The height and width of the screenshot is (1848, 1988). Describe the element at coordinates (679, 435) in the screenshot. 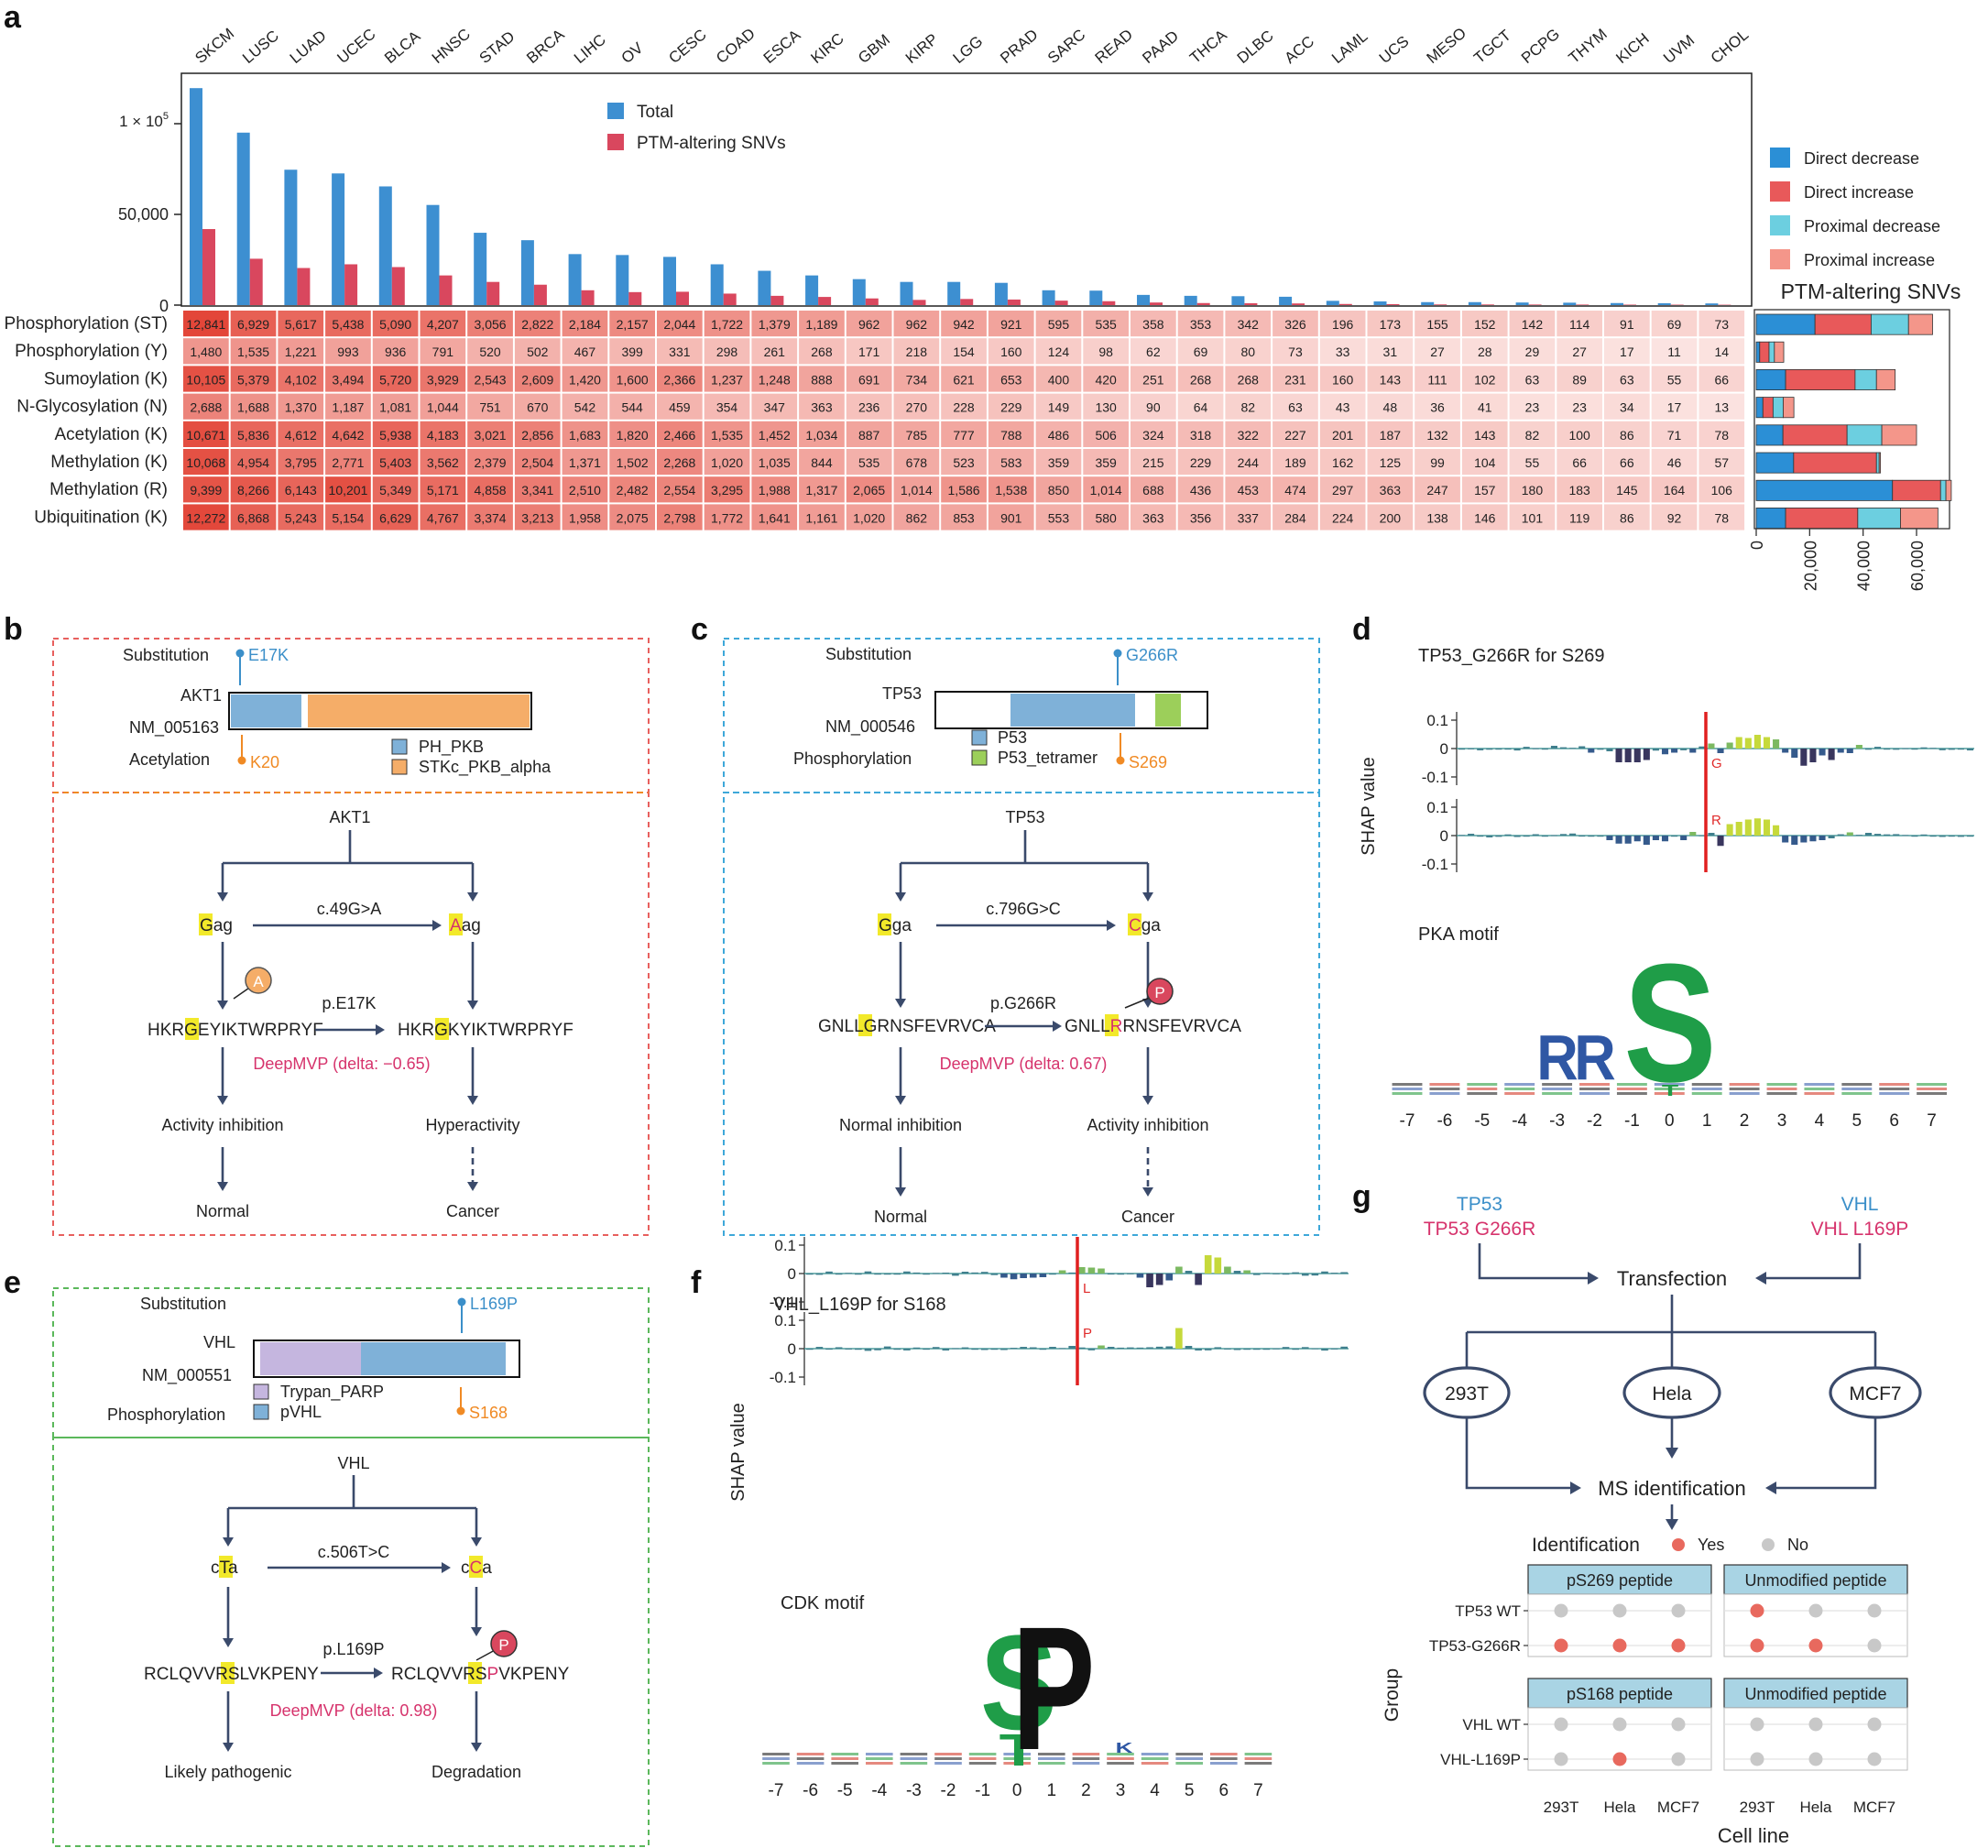

I see `heatmap-cell-value: 2,466` at that location.